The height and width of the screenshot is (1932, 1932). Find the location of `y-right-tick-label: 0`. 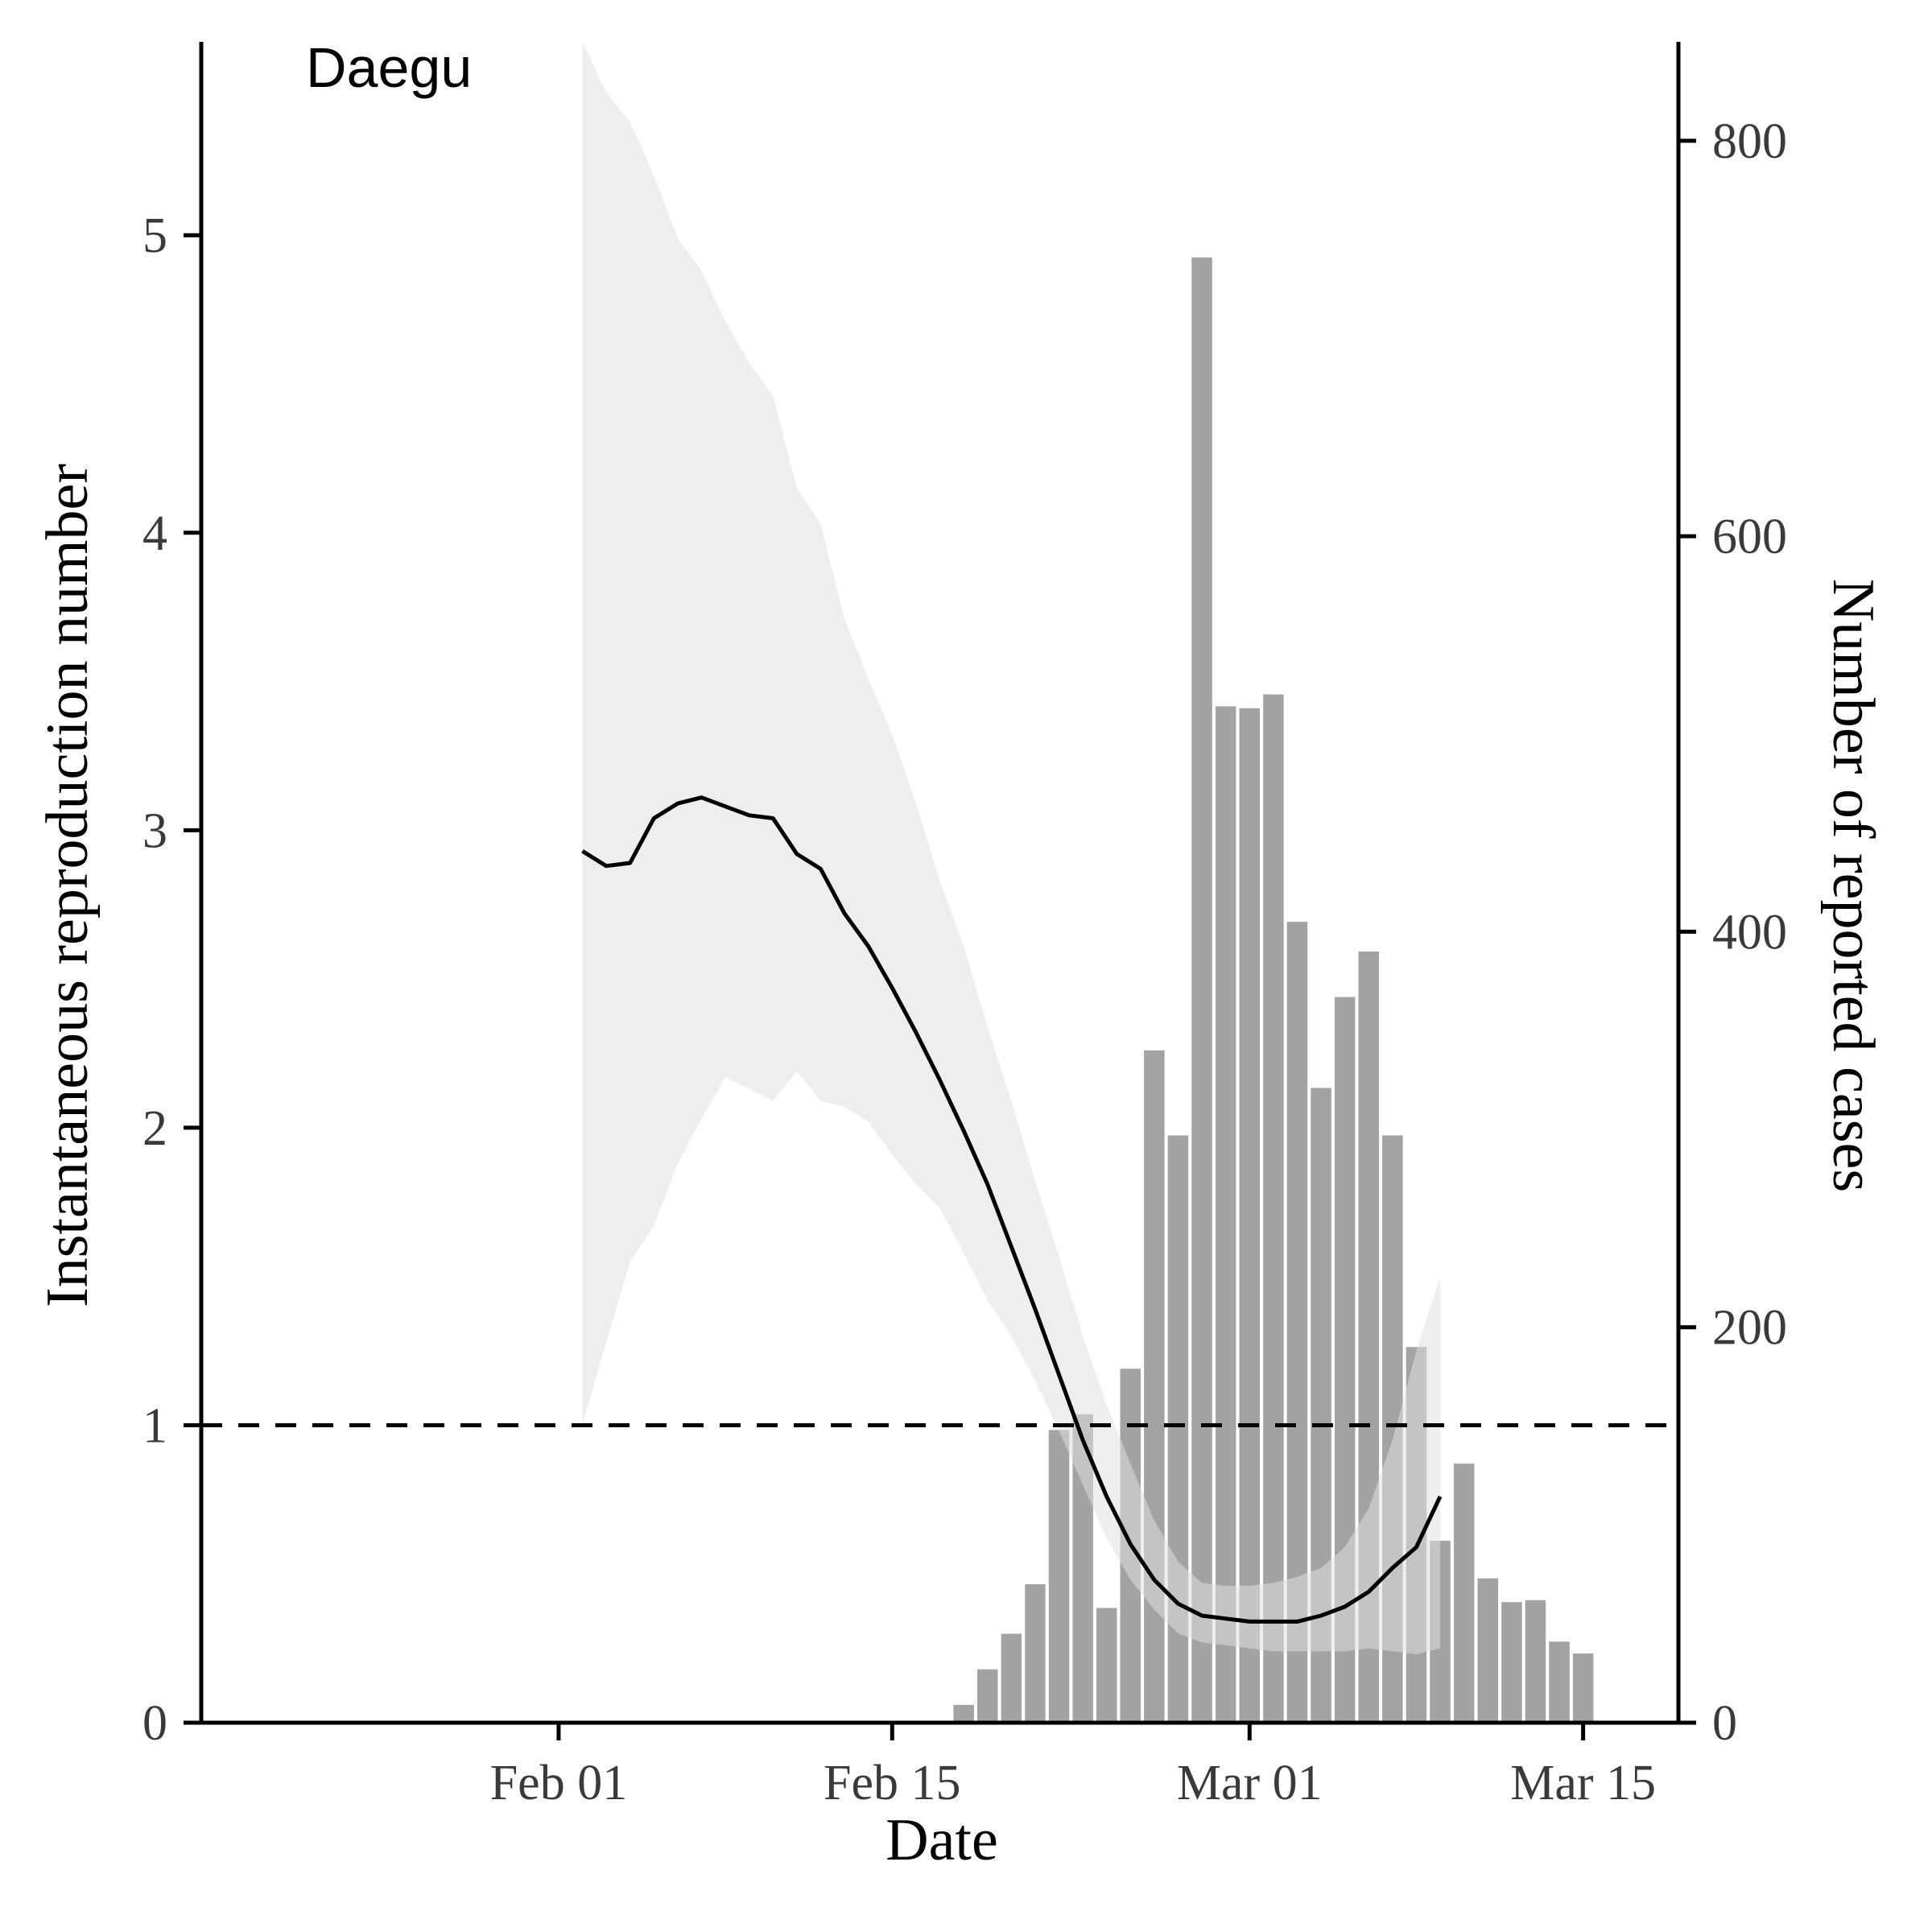

y-right-tick-label: 0 is located at coordinates (1724, 1723).